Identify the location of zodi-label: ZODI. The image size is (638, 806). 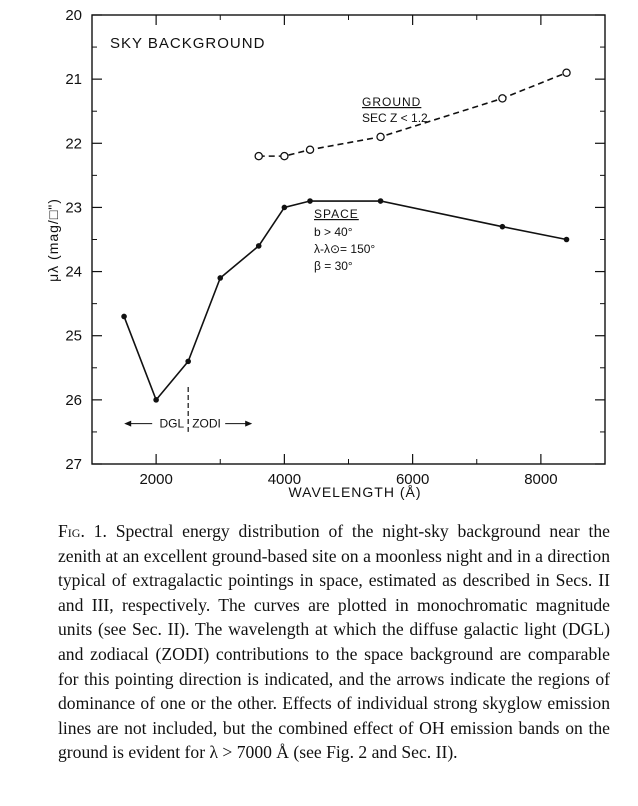
(206, 424).